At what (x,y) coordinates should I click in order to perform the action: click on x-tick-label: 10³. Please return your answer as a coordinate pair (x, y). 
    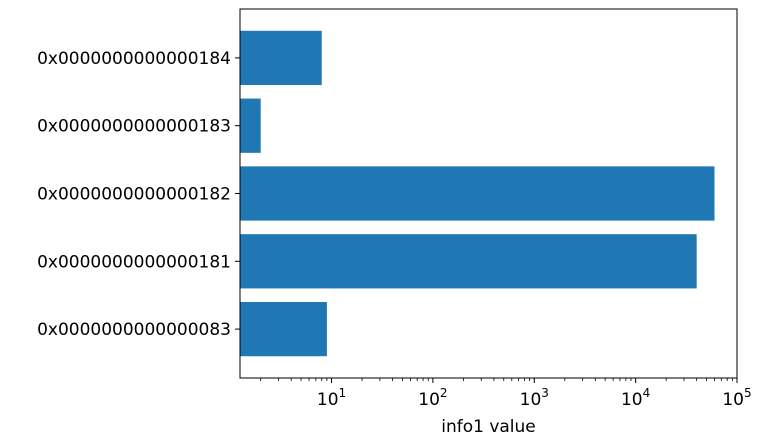
    Looking at the image, I should click on (534, 398).